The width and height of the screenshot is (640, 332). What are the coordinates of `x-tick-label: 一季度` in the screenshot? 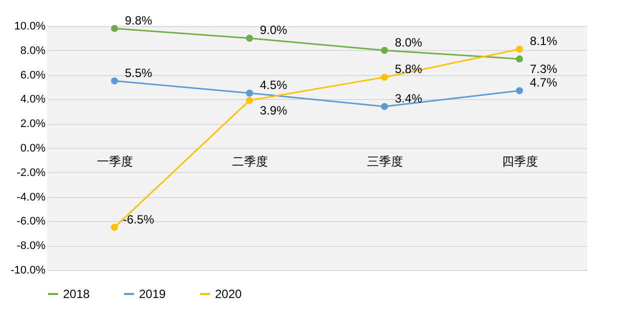 It's located at (115, 161).